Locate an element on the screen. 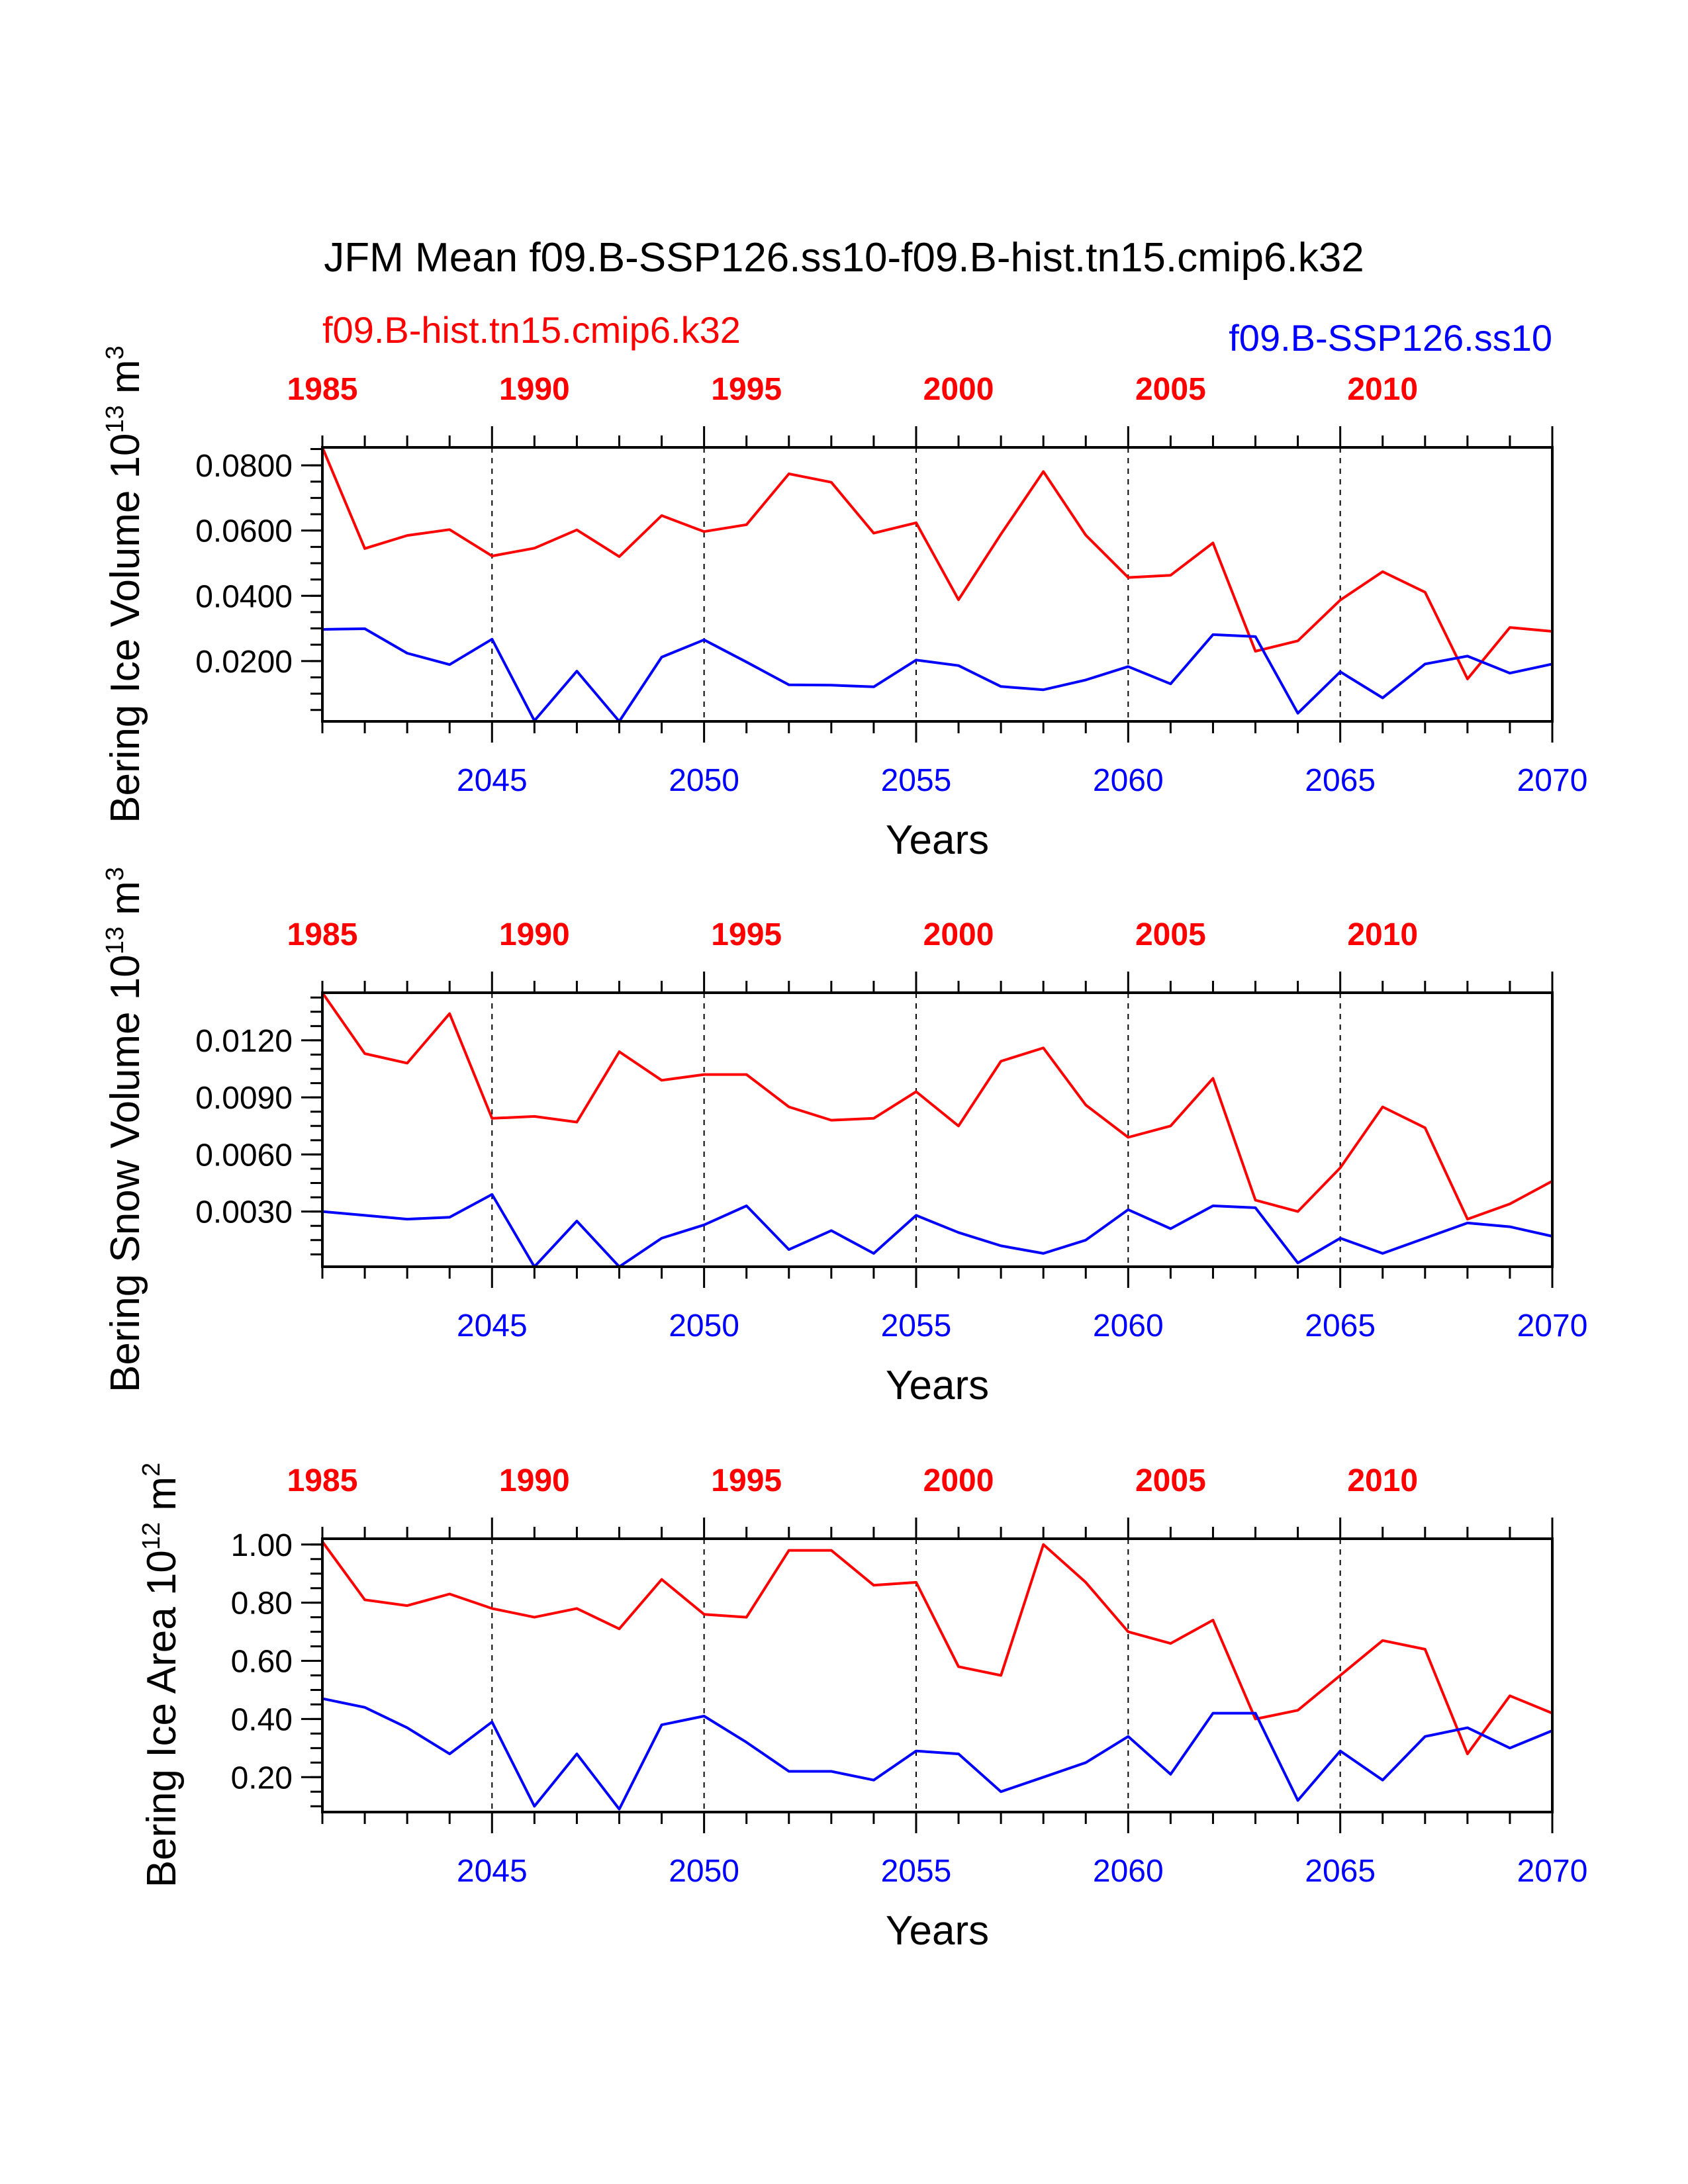 This screenshot has height=2184, width=1688. y-tick-label: 0.0200 is located at coordinates (244, 662).